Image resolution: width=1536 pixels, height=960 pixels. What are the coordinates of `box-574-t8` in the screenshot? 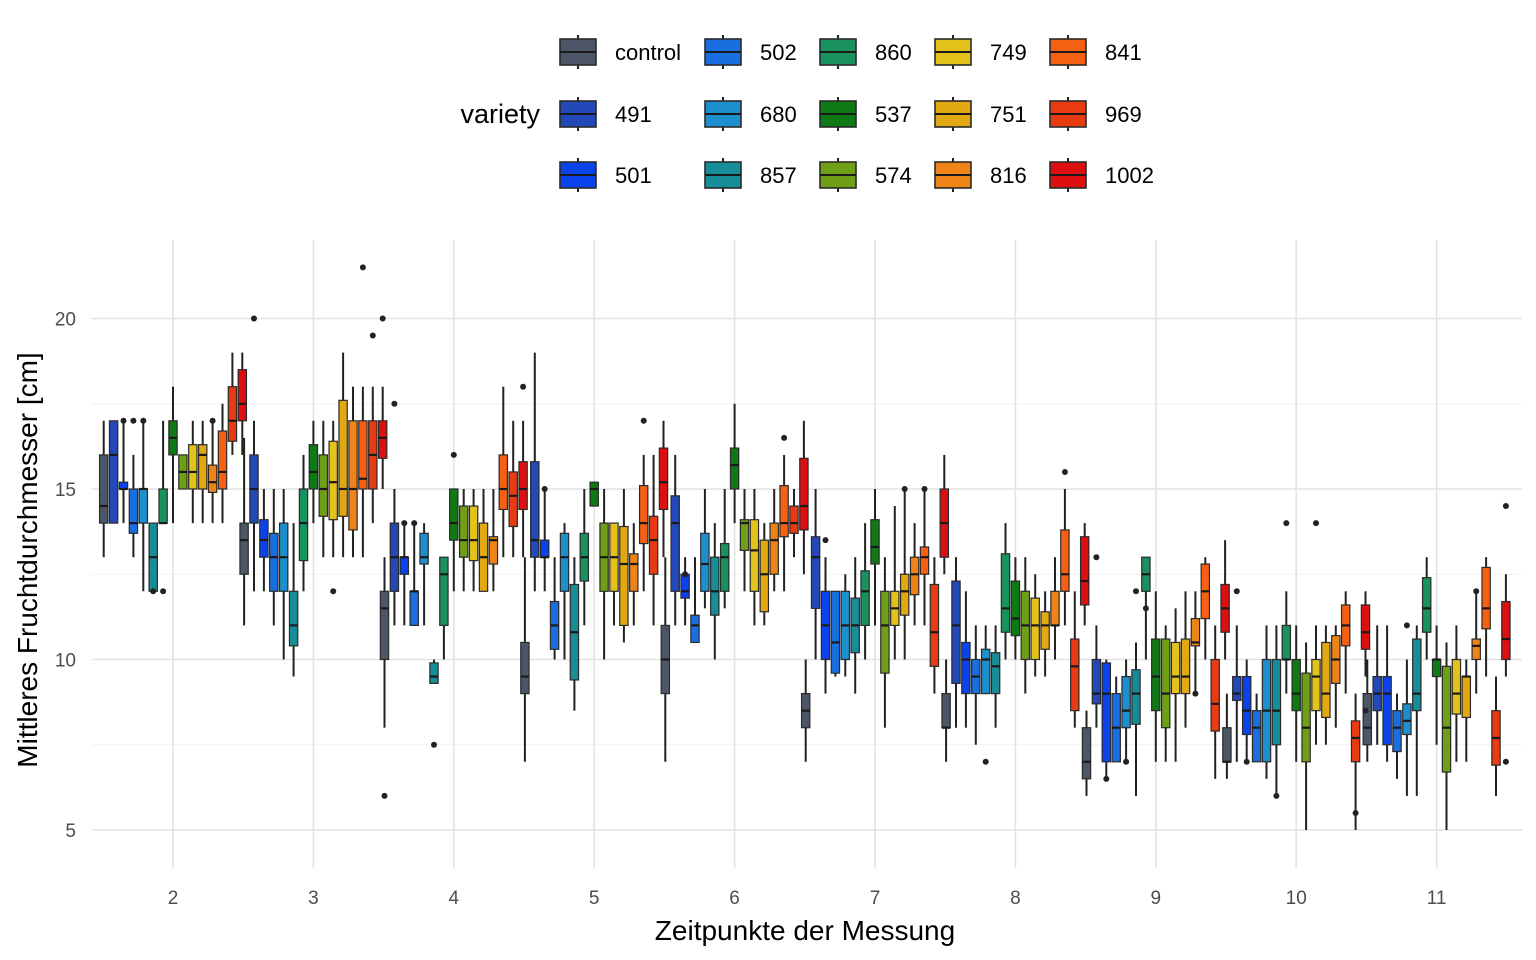 It's located at (1025, 625).